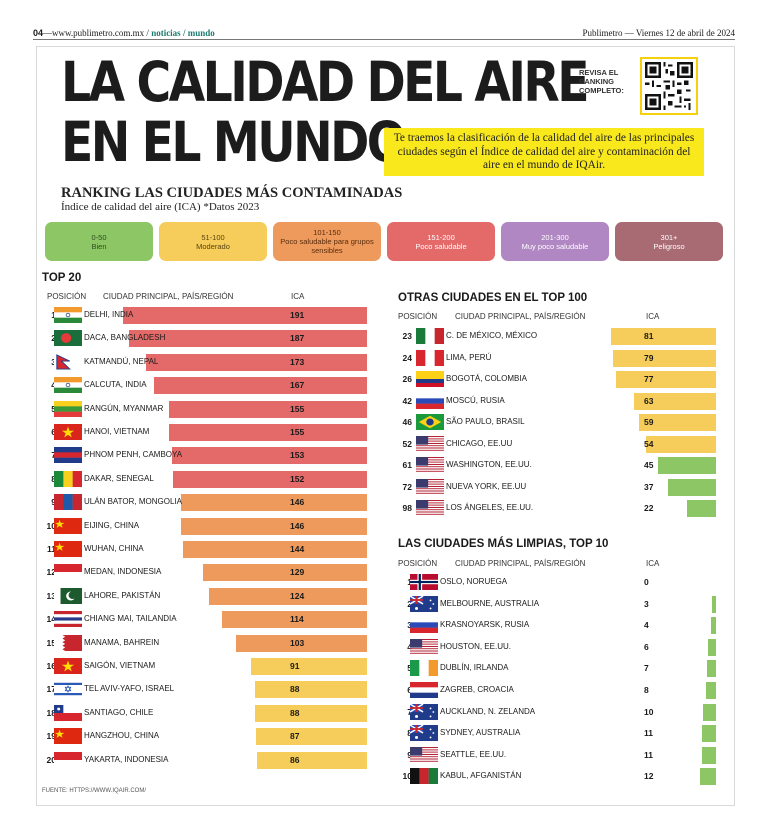 The width and height of the screenshot is (768, 833). What do you see at coordinates (53, 315) in the screenshot?
I see `row-position: 1` at bounding box center [53, 315].